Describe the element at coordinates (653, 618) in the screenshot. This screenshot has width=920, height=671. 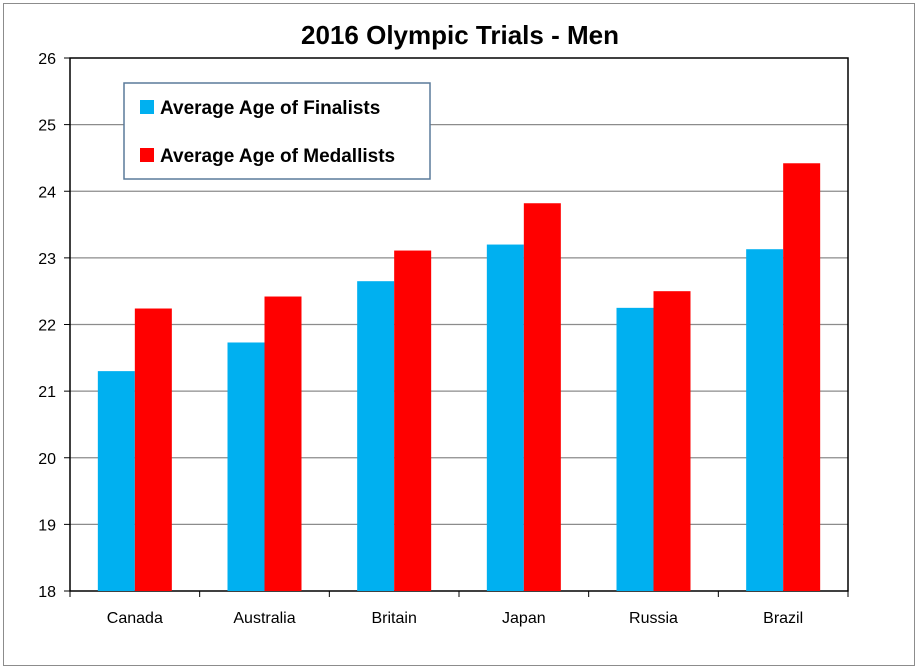
I see `x-tick-label: Russia` at that location.